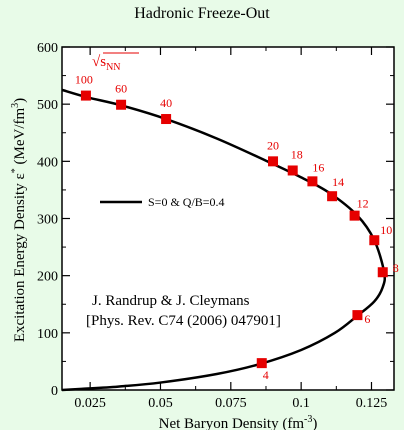  What do you see at coordinates (121, 89) in the screenshot?
I see `energy-marker-label: 60` at bounding box center [121, 89].